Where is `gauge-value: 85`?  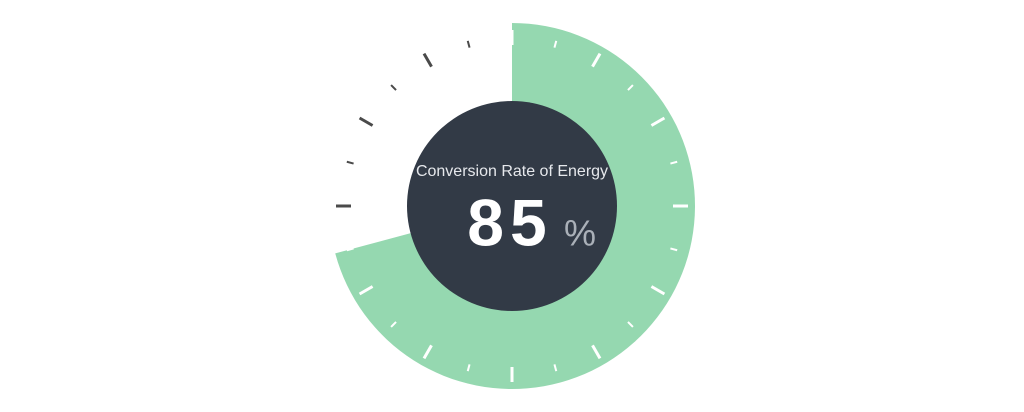
gauge-value: 85 is located at coordinates (509, 222).